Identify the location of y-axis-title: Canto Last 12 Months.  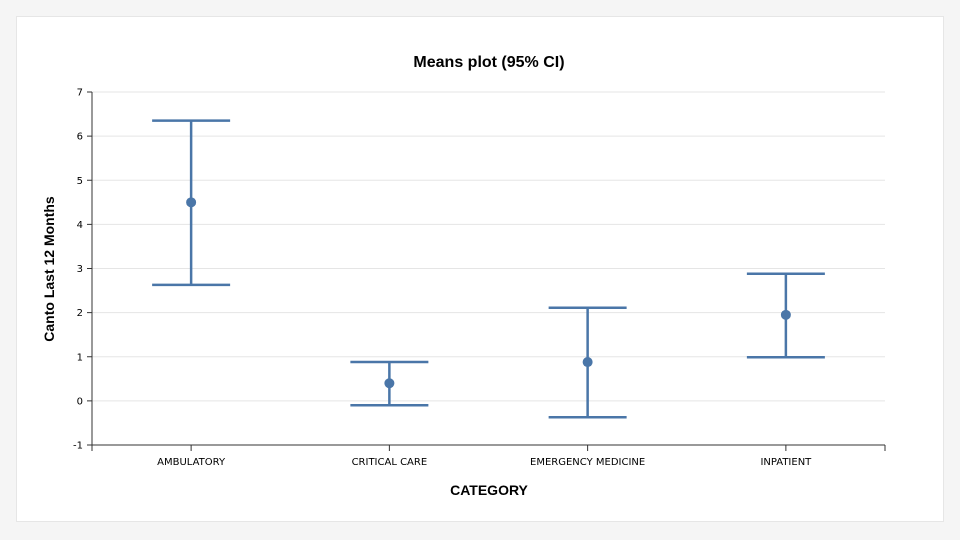
(49, 269).